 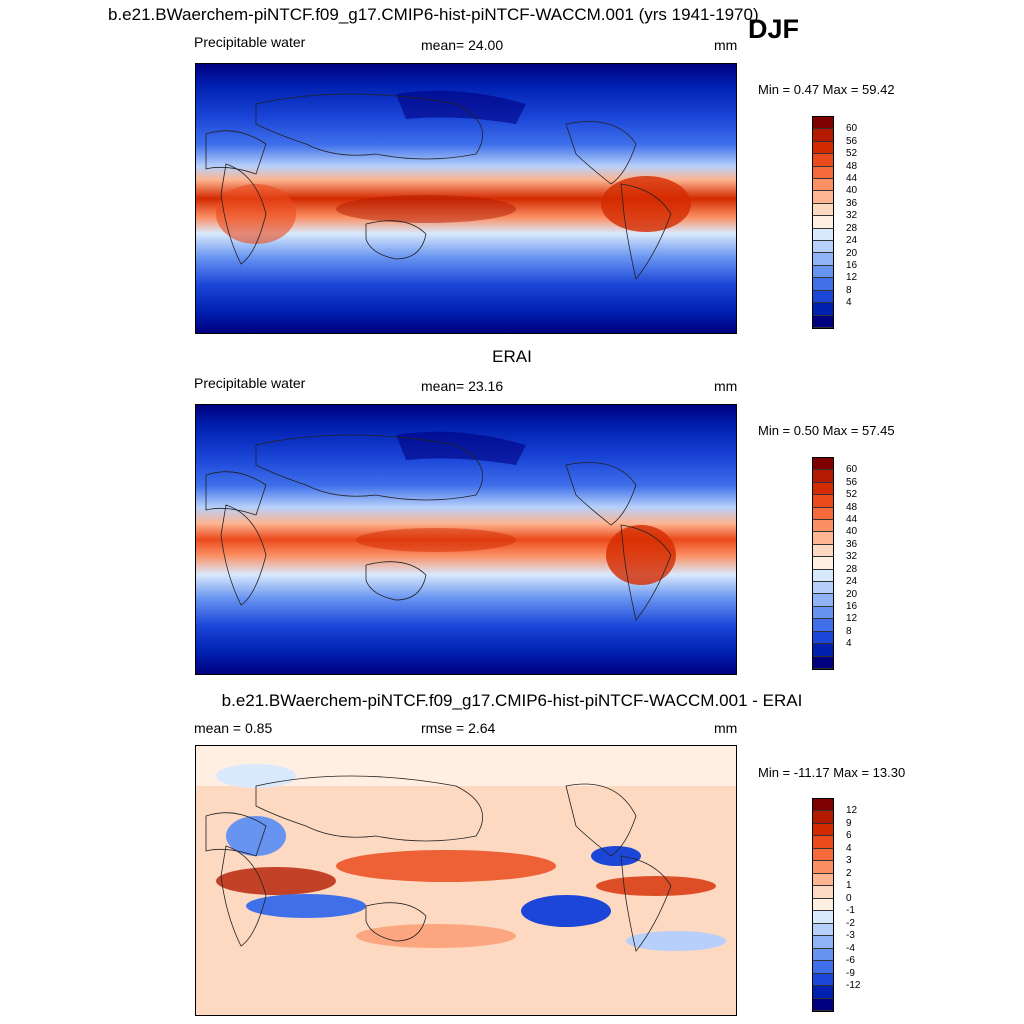 I want to click on panel1-map-svg, so click(x=466, y=198).